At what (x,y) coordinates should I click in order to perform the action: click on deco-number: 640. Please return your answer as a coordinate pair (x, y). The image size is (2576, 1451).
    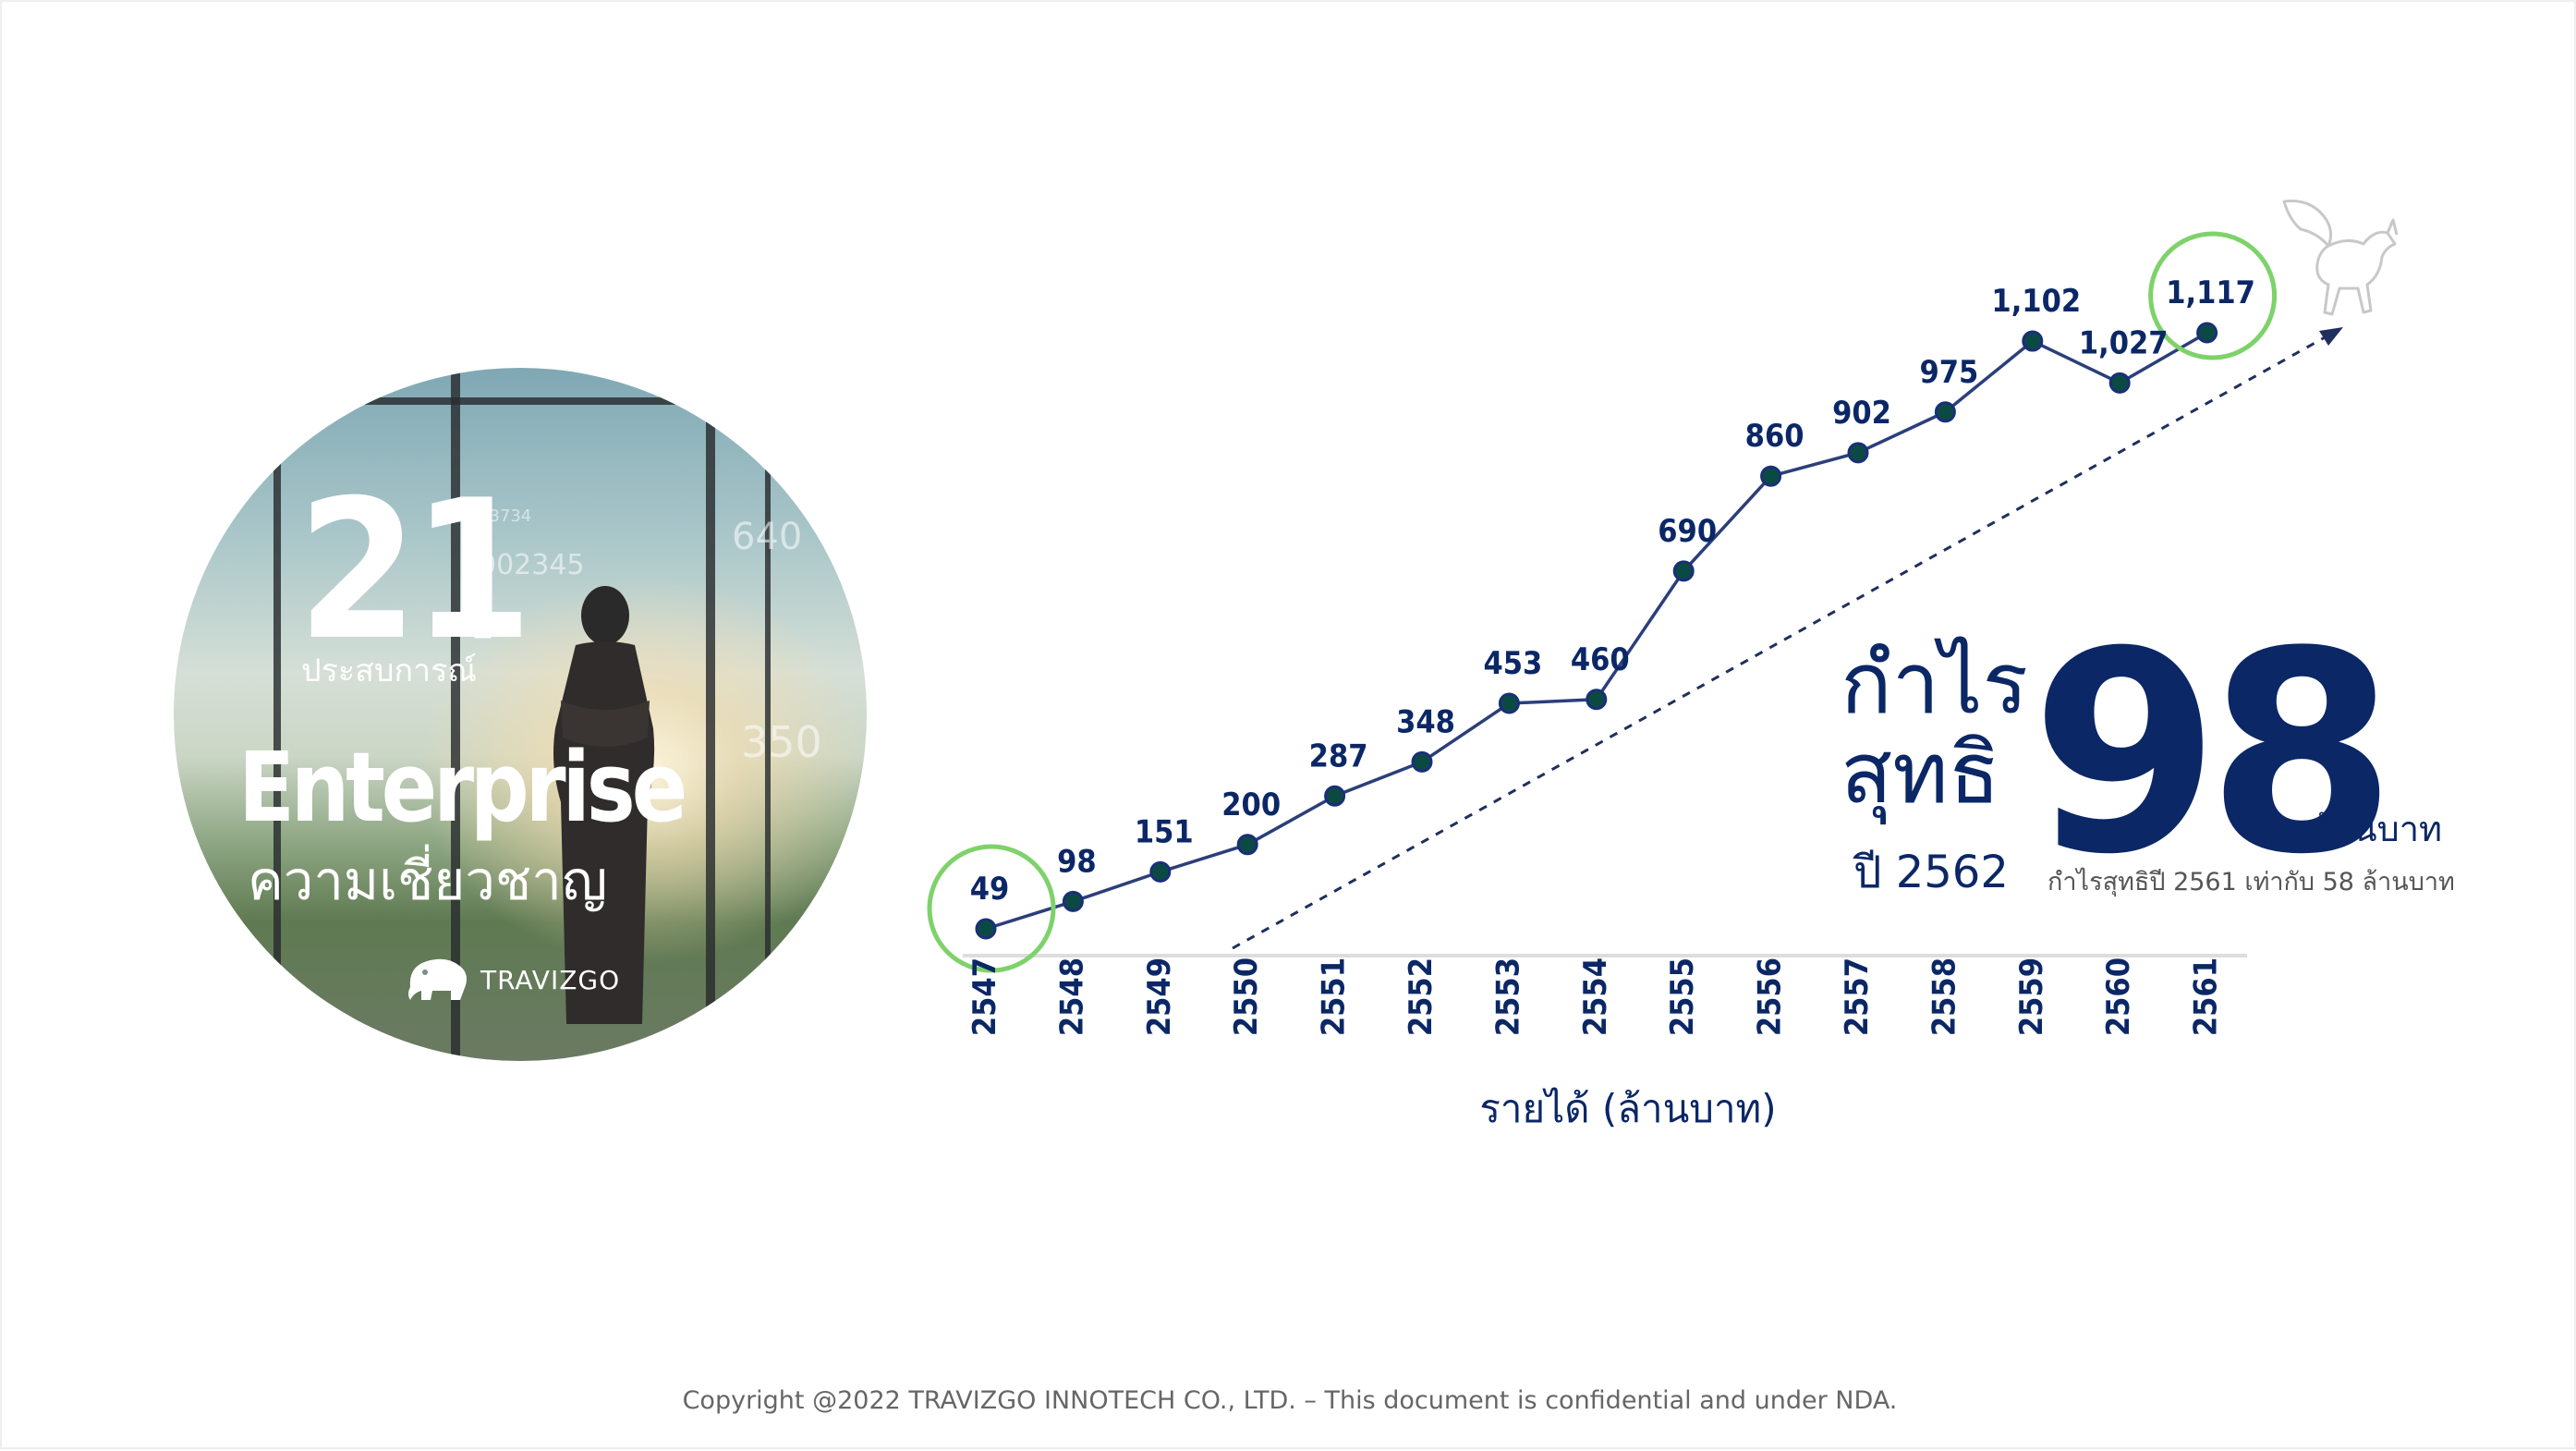
    Looking at the image, I should click on (767, 537).